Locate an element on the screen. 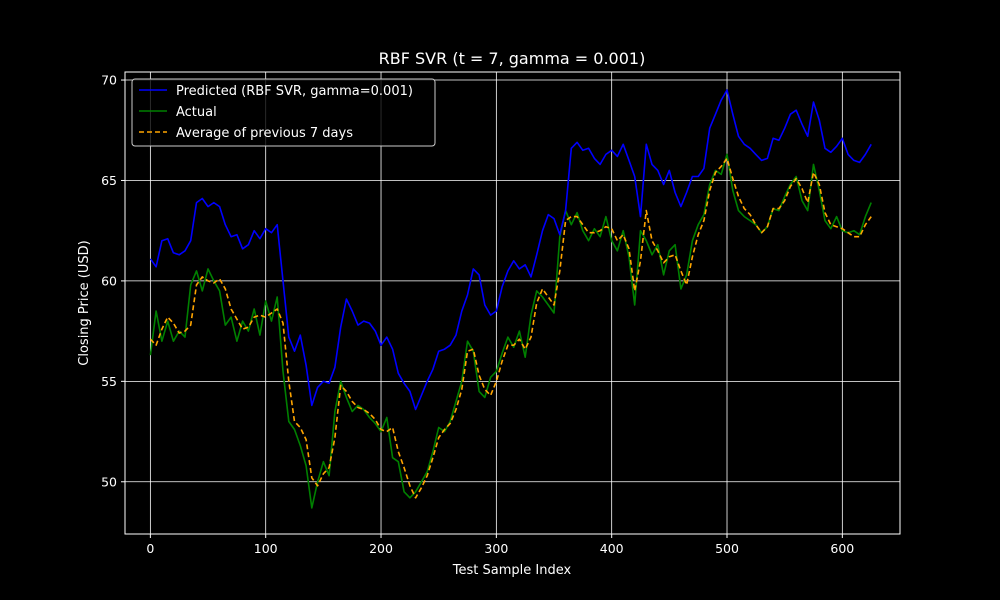 The height and width of the screenshot is (600, 1000). chart-title: RBF SVR (t = 7, gamma = 0.001) is located at coordinates (512, 58).